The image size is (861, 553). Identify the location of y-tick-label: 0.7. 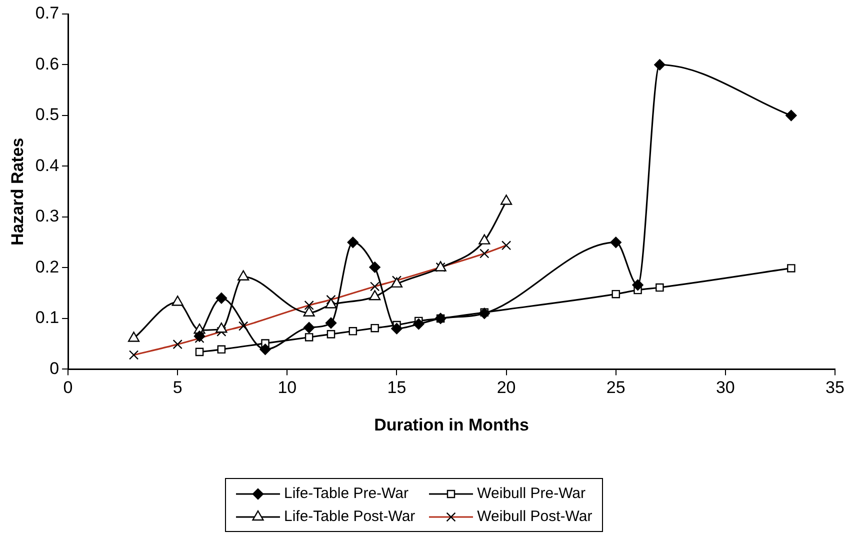
(47, 13).